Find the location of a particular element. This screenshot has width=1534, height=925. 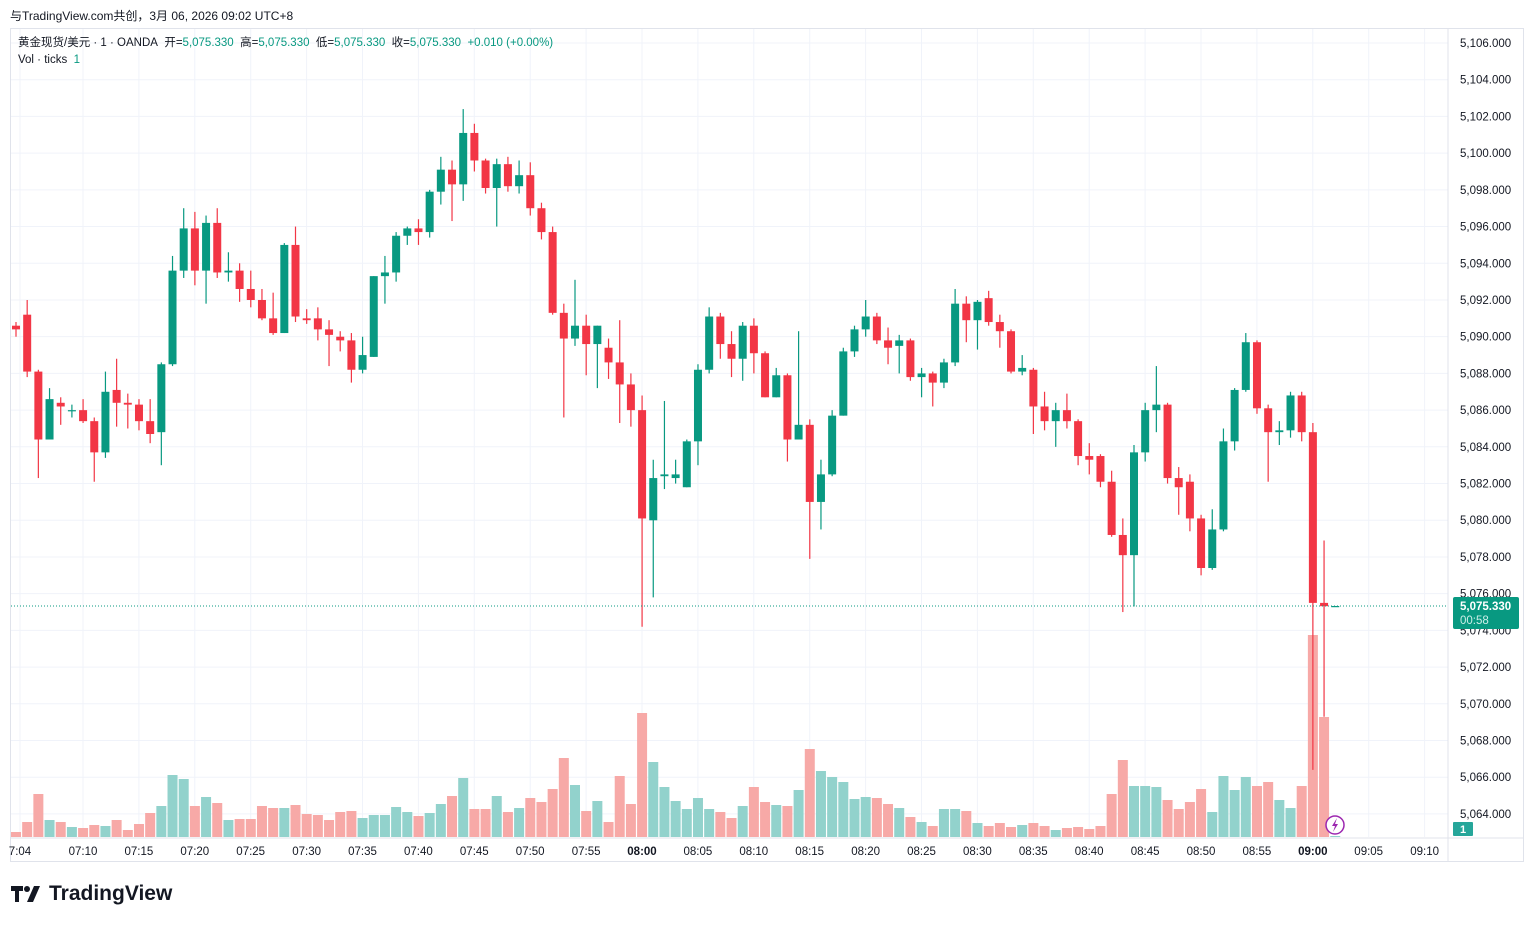

volume-legend: Vol · ticks 1 is located at coordinates (285, 60).